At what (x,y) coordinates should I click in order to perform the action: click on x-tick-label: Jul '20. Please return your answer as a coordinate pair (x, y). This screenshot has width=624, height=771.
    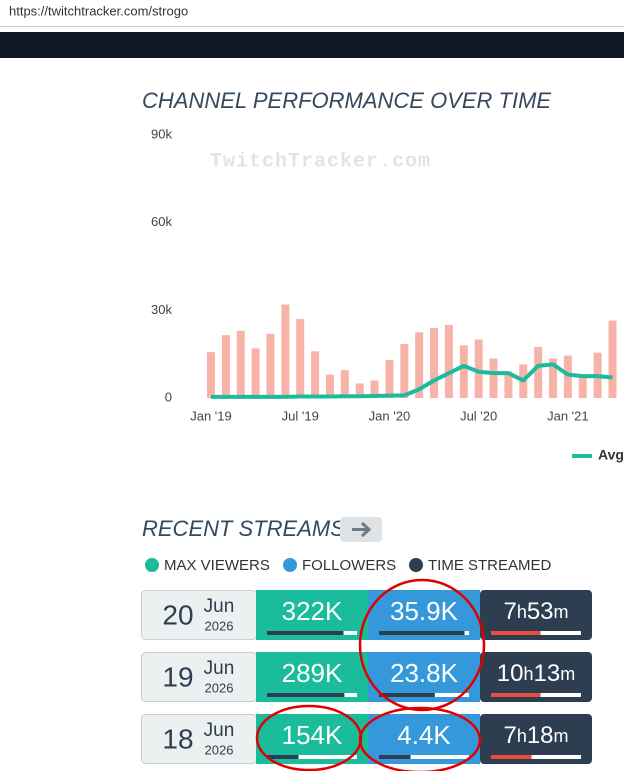
    Looking at the image, I should click on (478, 415).